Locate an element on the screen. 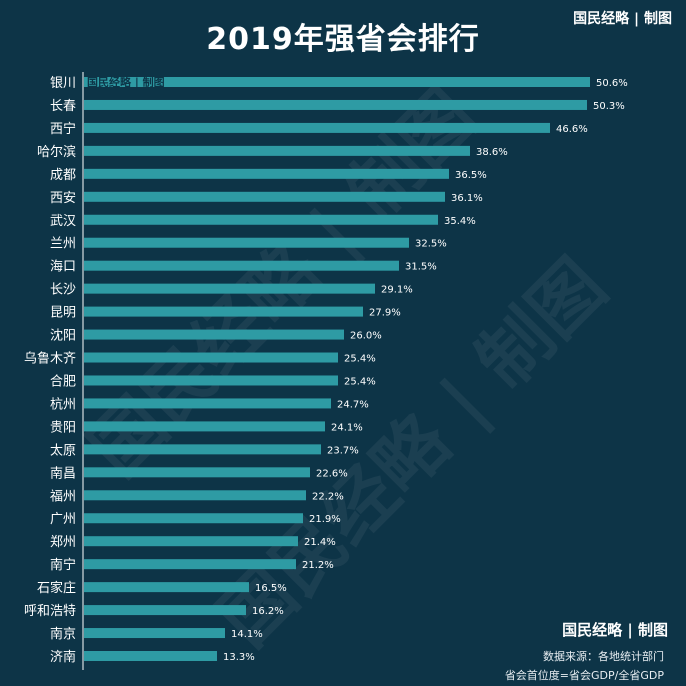  value-label: 38.6% is located at coordinates (492, 152).